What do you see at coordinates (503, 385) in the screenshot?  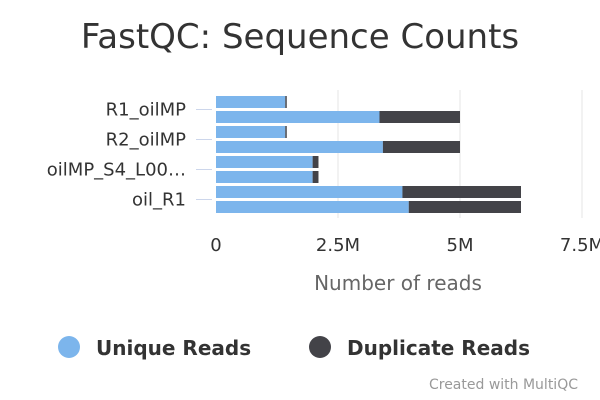 I see `credit-text: Created with MultiQC` at bounding box center [503, 385].